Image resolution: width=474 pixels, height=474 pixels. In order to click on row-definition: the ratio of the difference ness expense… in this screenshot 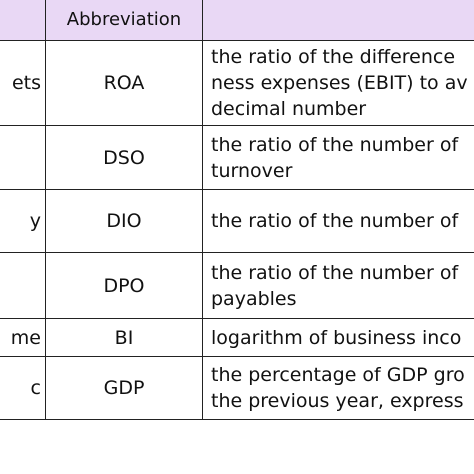, I will do `click(338, 83)`.